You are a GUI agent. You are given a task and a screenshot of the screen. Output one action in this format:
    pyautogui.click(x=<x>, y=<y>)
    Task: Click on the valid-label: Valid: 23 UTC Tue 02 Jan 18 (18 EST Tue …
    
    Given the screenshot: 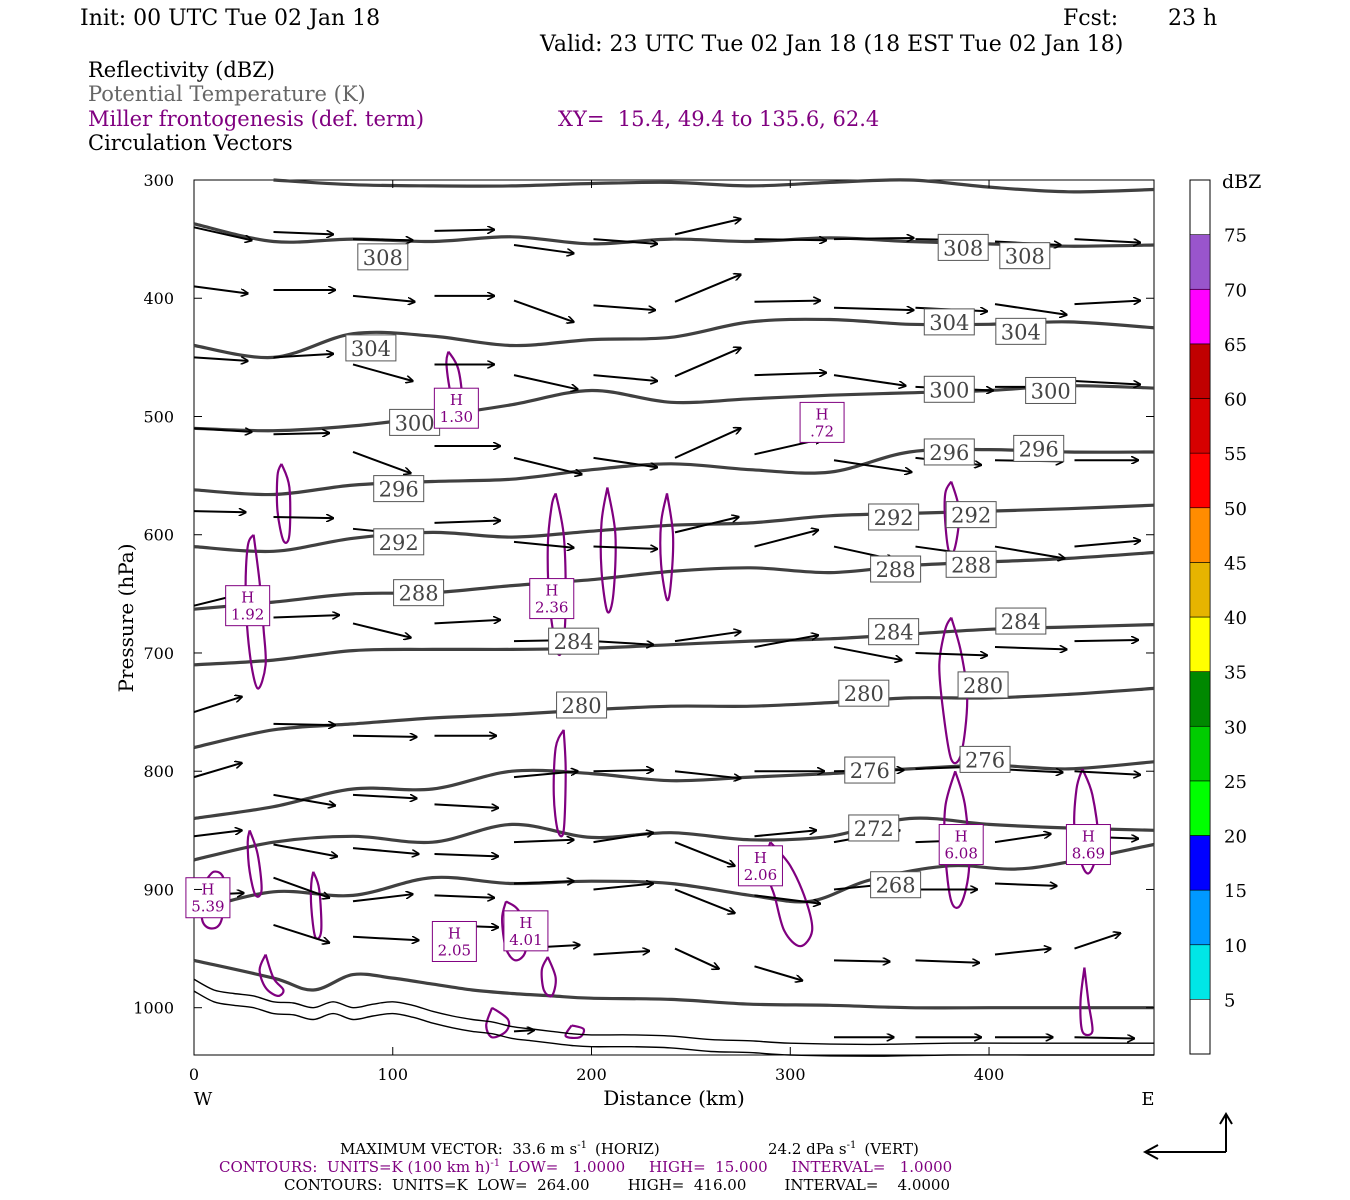 What is the action you would take?
    pyautogui.click(x=831, y=44)
    